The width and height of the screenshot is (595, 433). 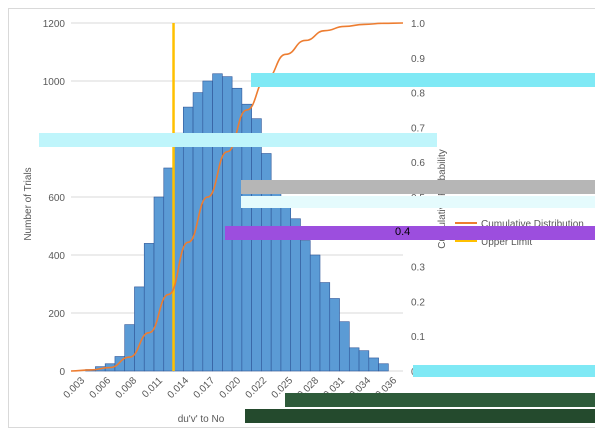 What do you see at coordinates (418, 163) in the screenshot?
I see `y2-tick-label: 0.6` at bounding box center [418, 163].